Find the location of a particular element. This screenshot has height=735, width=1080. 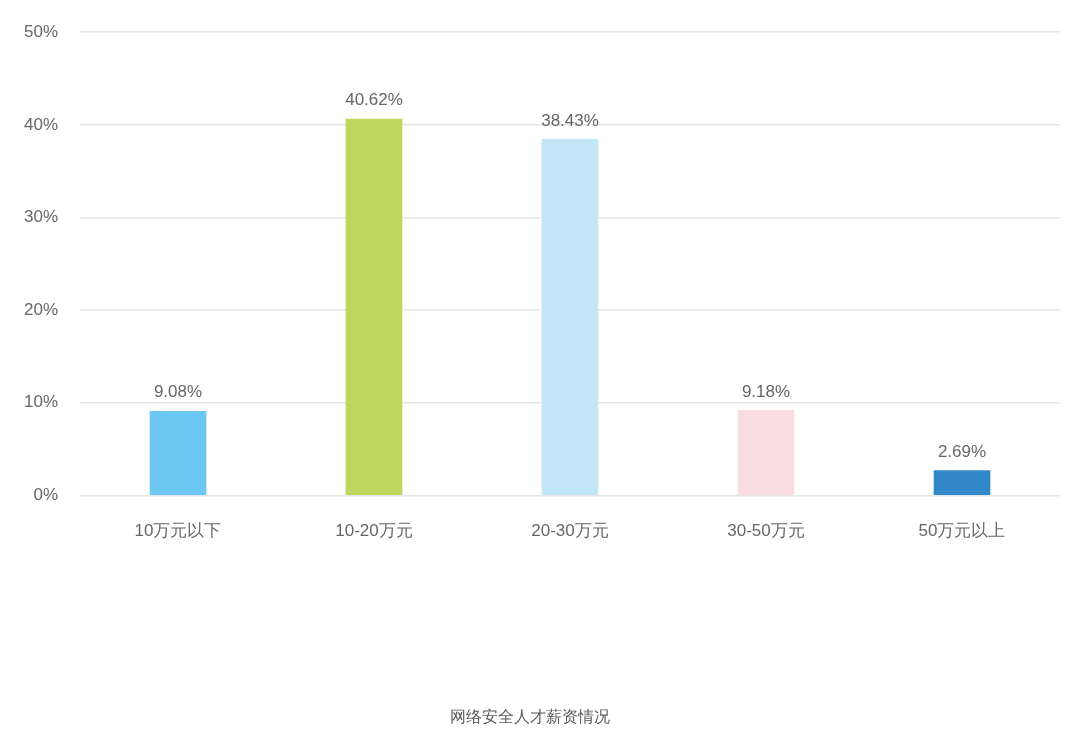

data-label: 40.62% is located at coordinates (374, 100).